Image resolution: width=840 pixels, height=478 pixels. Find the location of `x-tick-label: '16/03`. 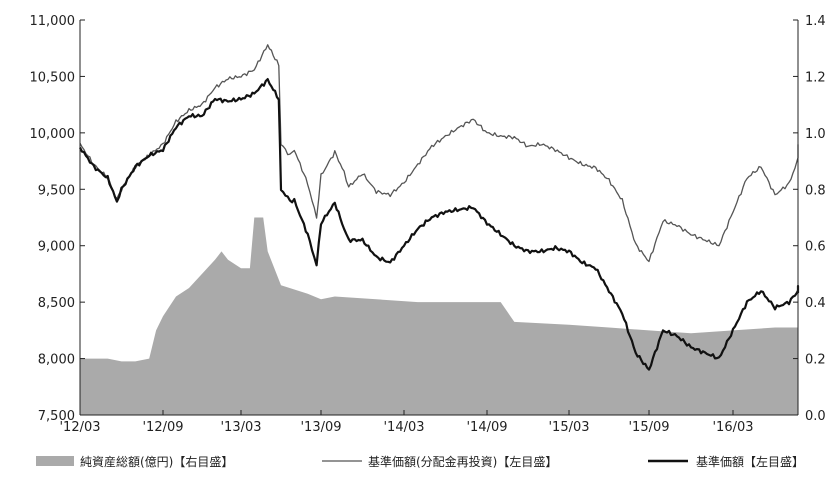

x-tick-label: '16/03 is located at coordinates (732, 427).